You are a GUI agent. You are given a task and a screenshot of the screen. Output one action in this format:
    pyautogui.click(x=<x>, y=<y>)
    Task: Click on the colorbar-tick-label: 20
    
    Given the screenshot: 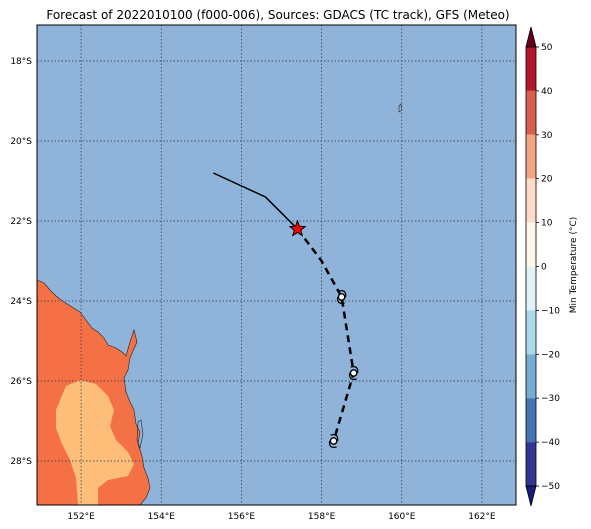 What is the action you would take?
    pyautogui.click(x=547, y=180)
    